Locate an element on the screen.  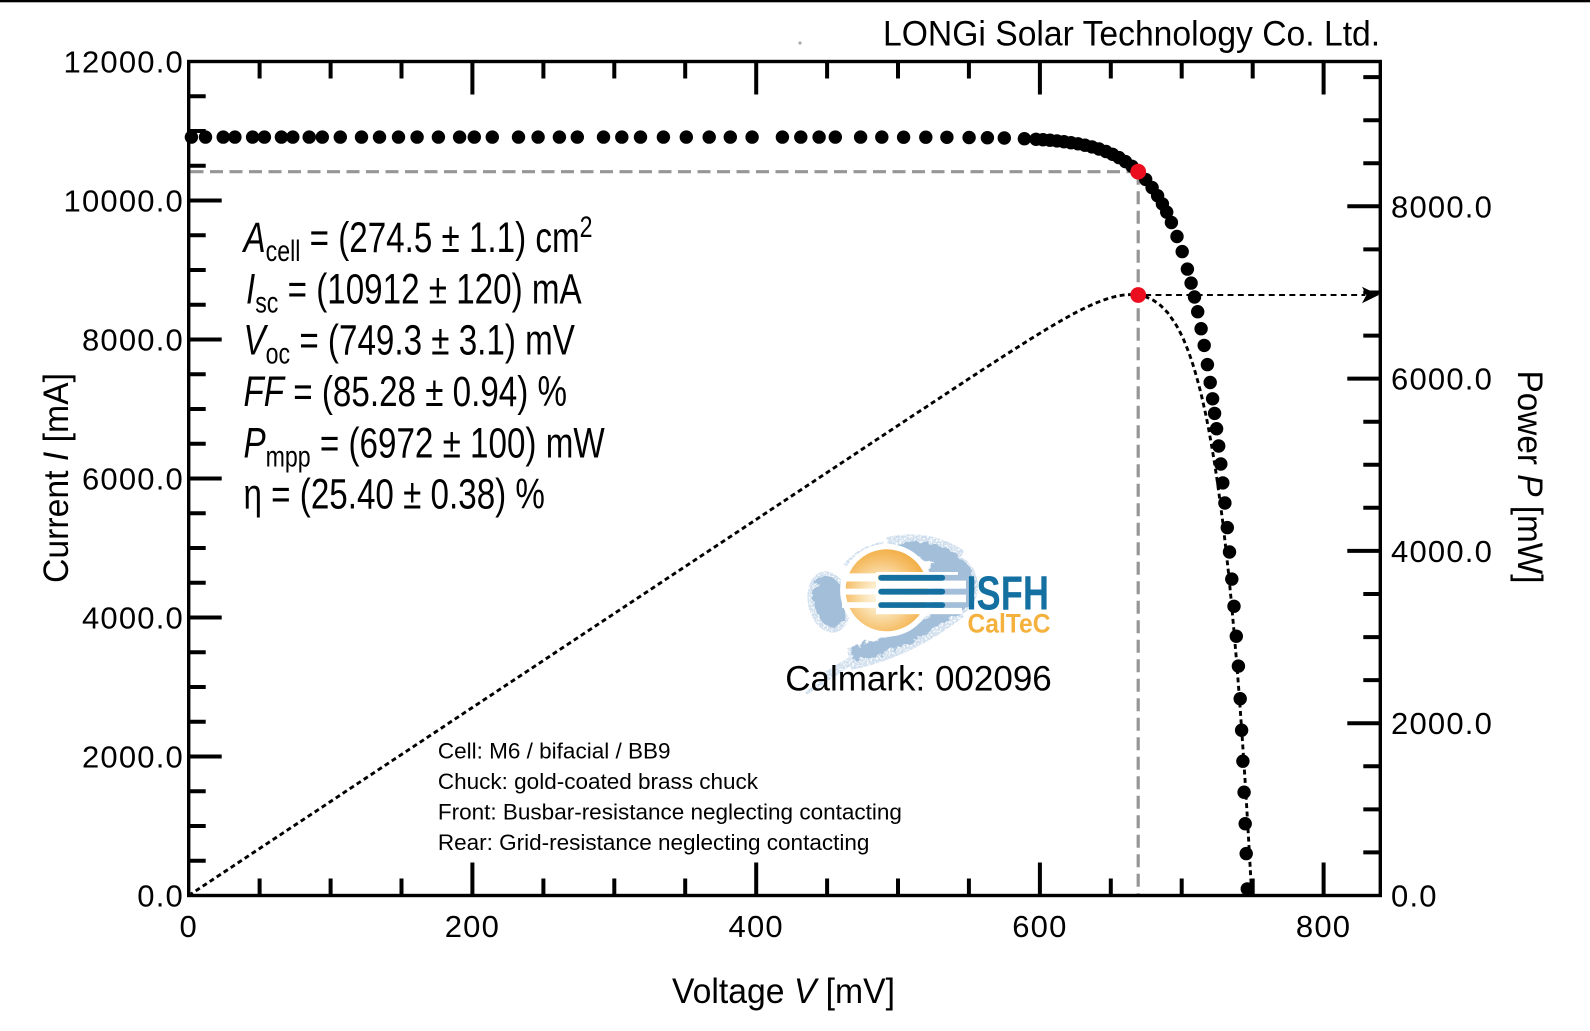
svg-text: Isc = (10912 ± 120) mA is located at coordinates (414, 292).